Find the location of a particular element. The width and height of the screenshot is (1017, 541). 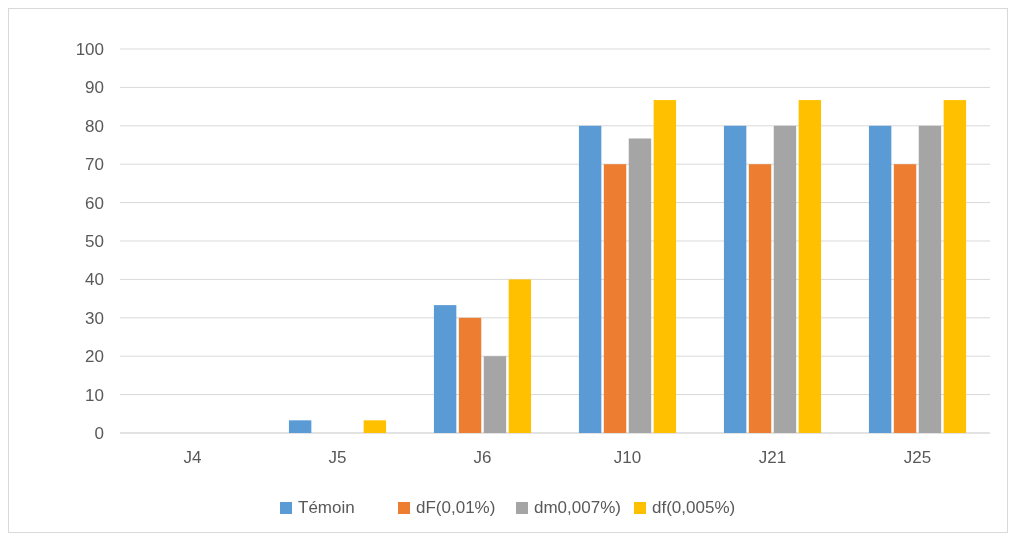

y-tick-label: 100 is located at coordinates (89, 49).